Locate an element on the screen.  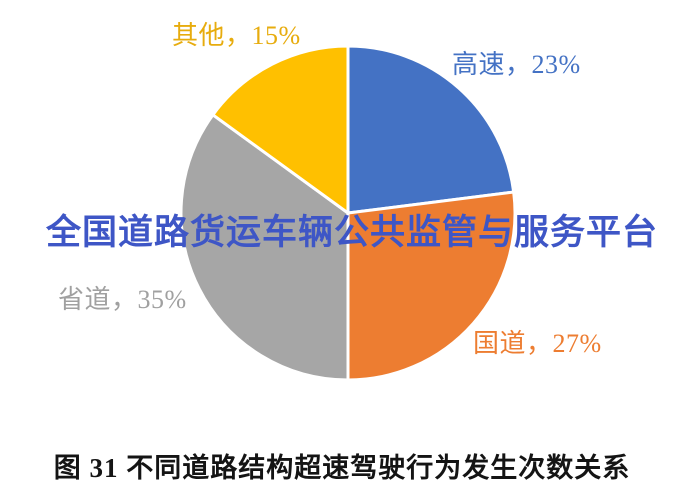
pie-slice-shengdao is located at coordinates (264, 247).